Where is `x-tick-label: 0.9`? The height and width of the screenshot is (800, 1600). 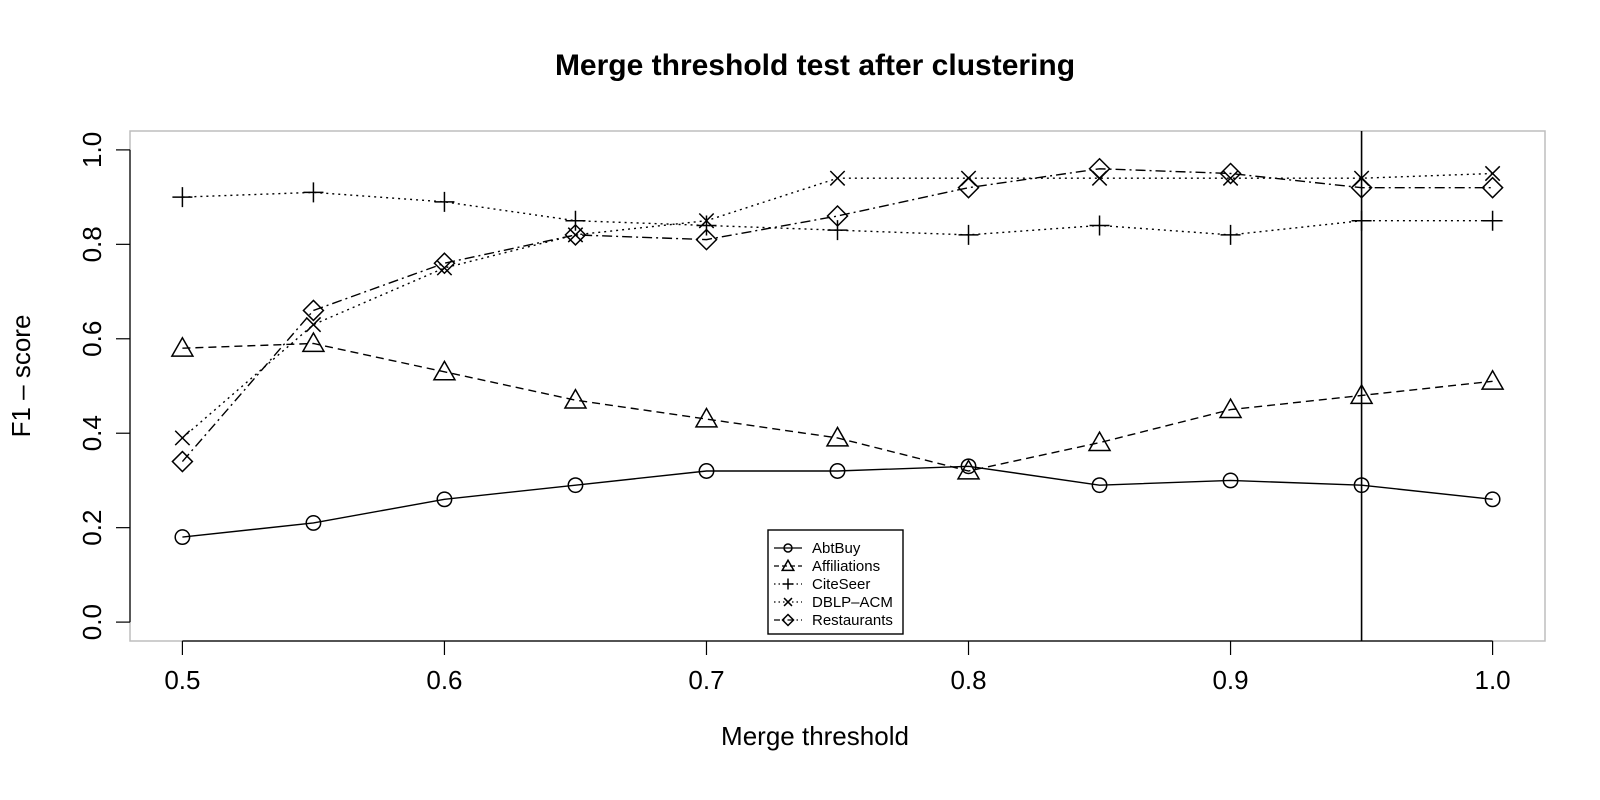 x-tick-label: 0.9 is located at coordinates (1230, 680).